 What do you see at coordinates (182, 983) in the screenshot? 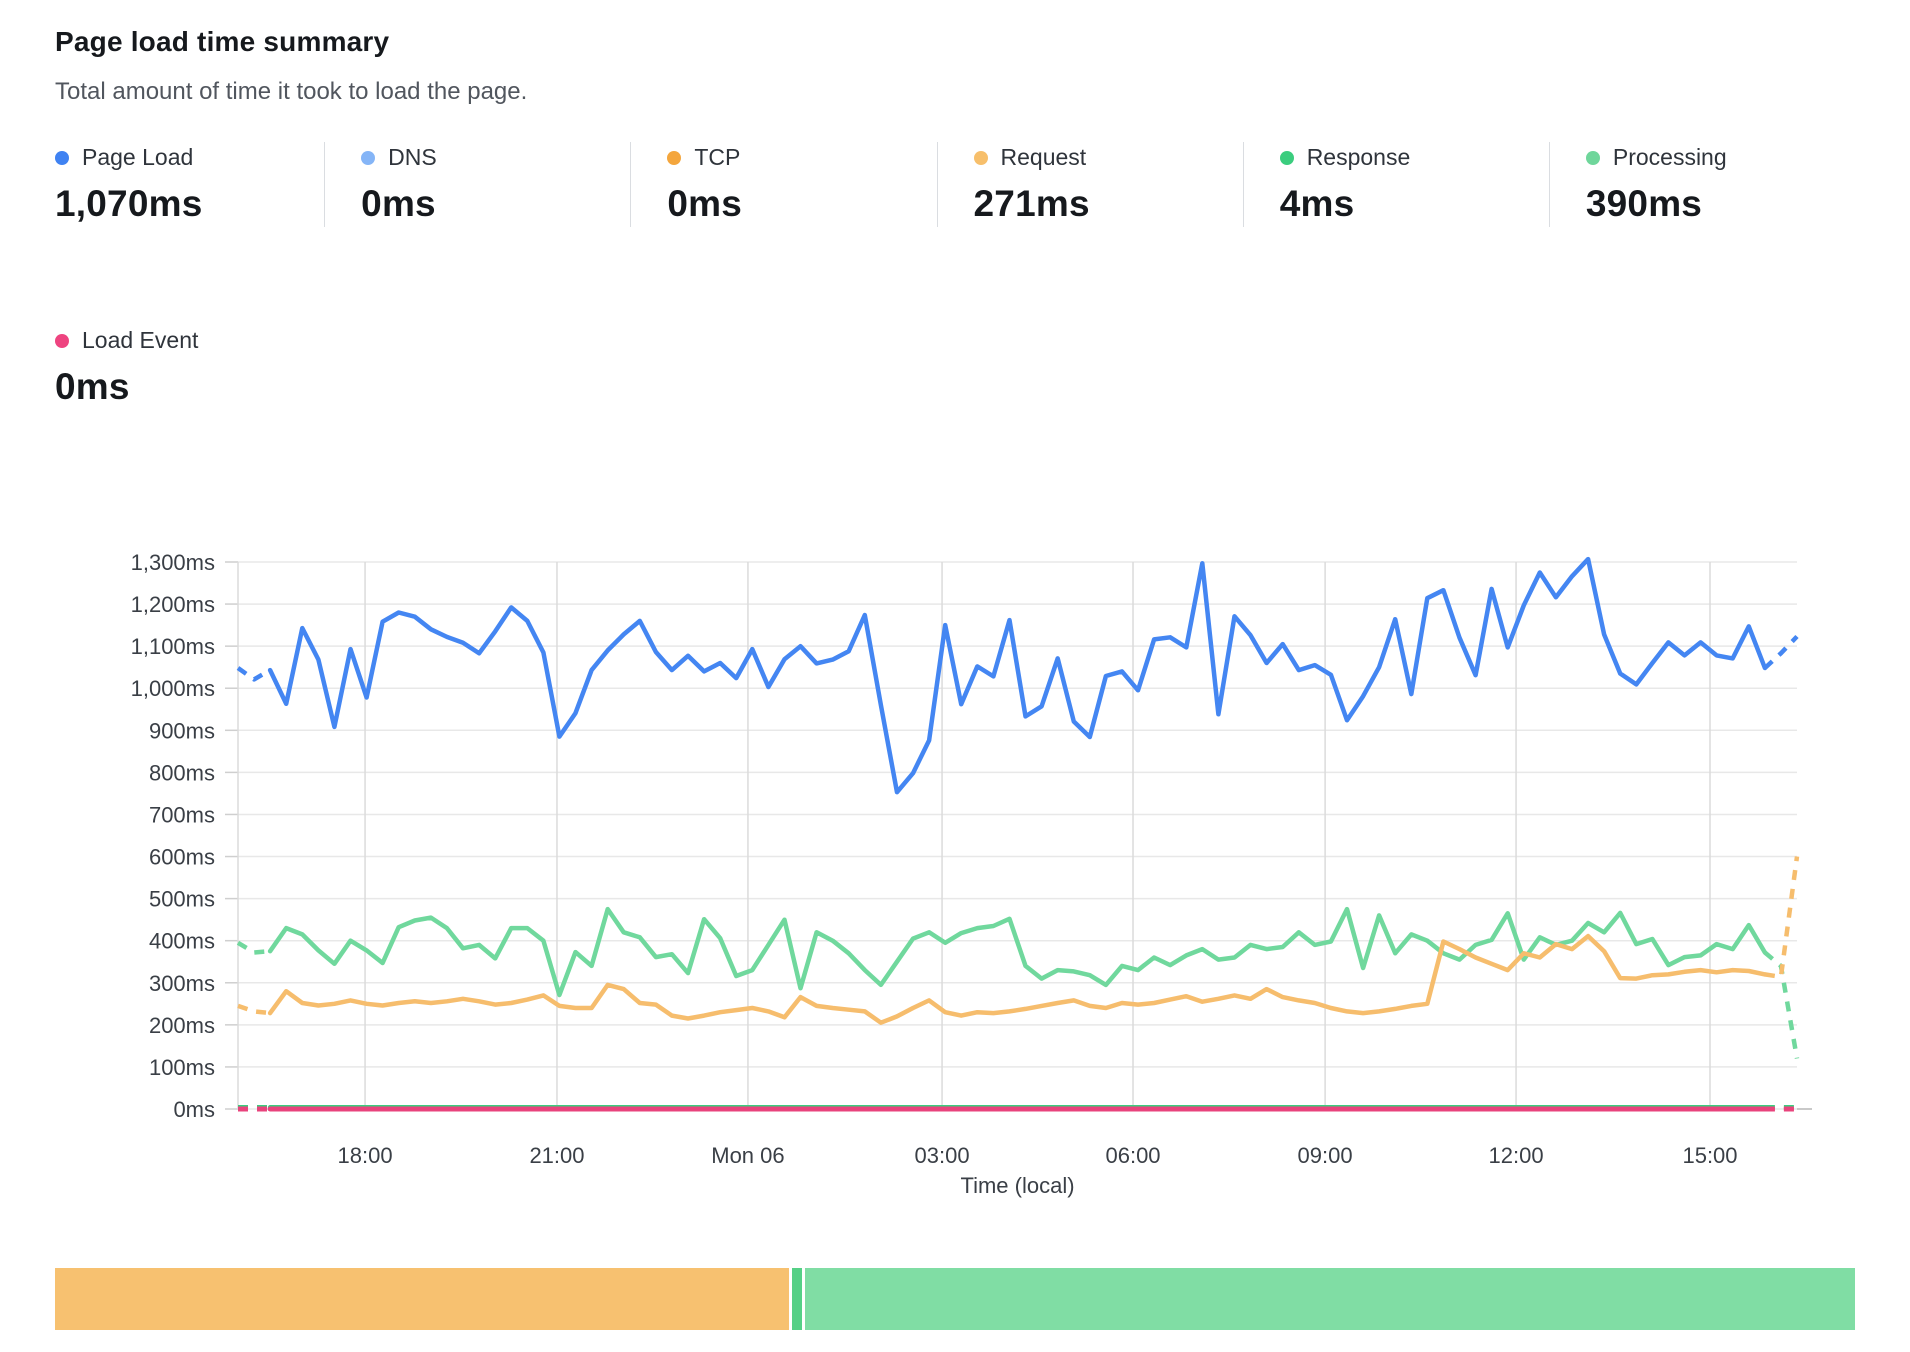
I see `y-axis-tick-label: 300ms` at bounding box center [182, 983].